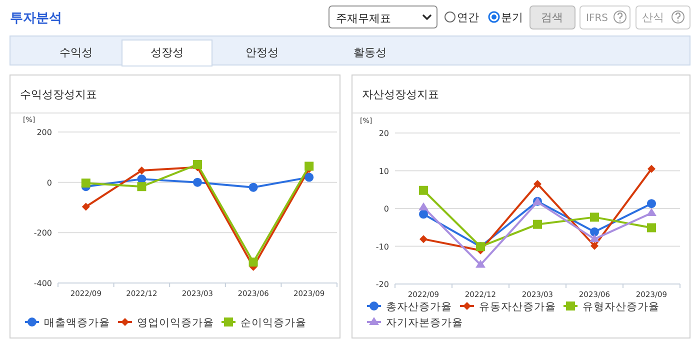 This screenshot has width=697, height=342. I want to click on chart-title: 수익성장성지표, so click(58, 94).